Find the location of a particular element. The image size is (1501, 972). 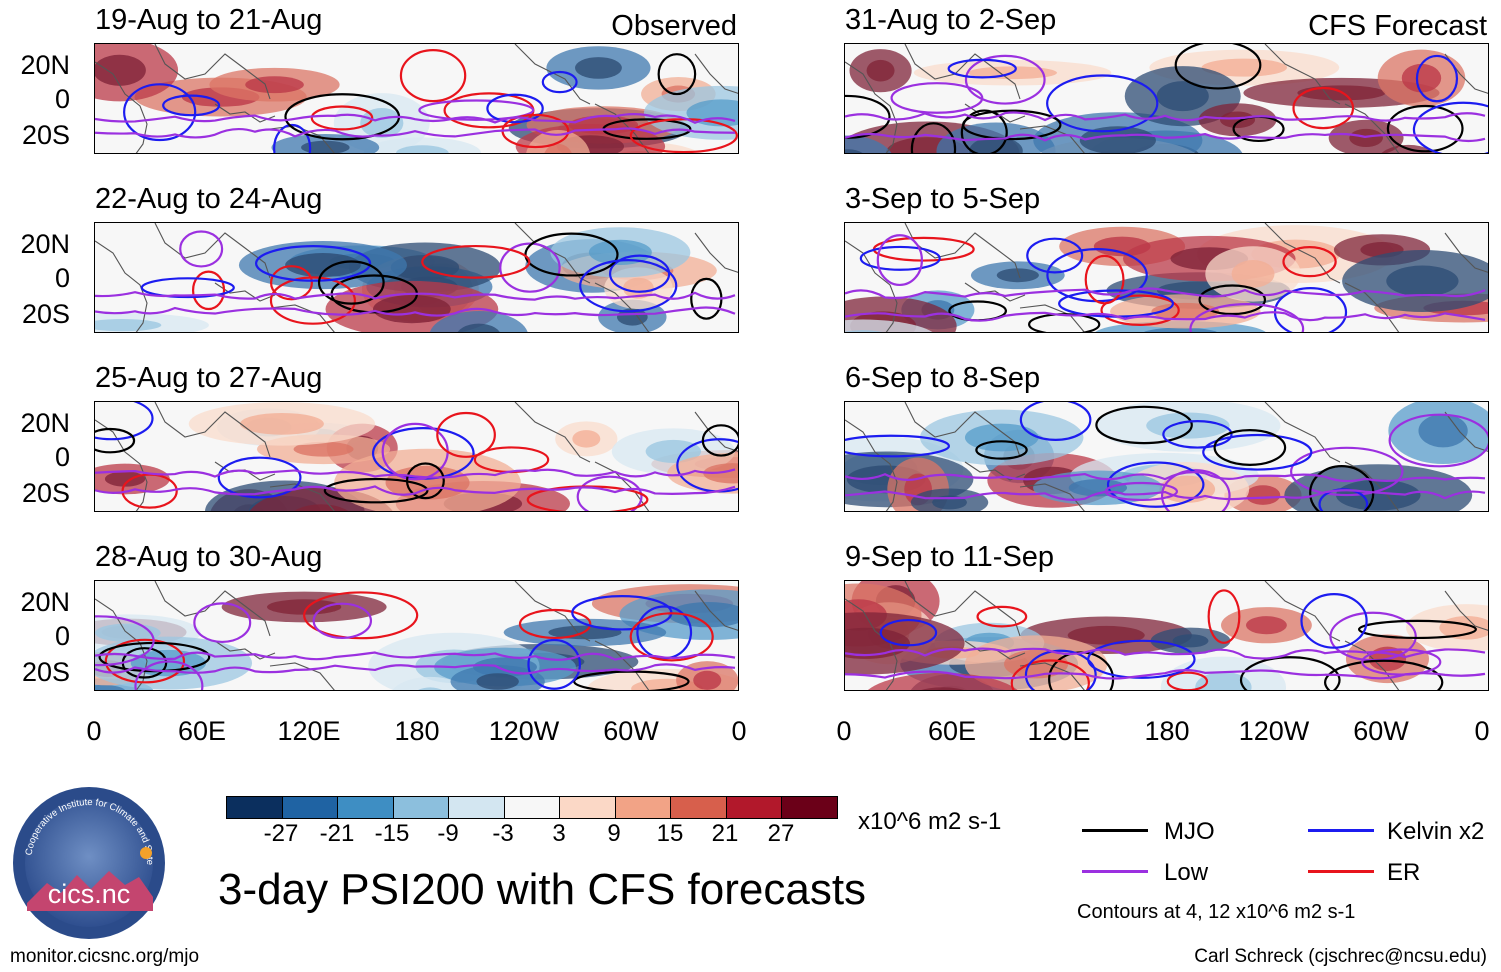

legend-label: ER is located at coordinates (1404, 872).